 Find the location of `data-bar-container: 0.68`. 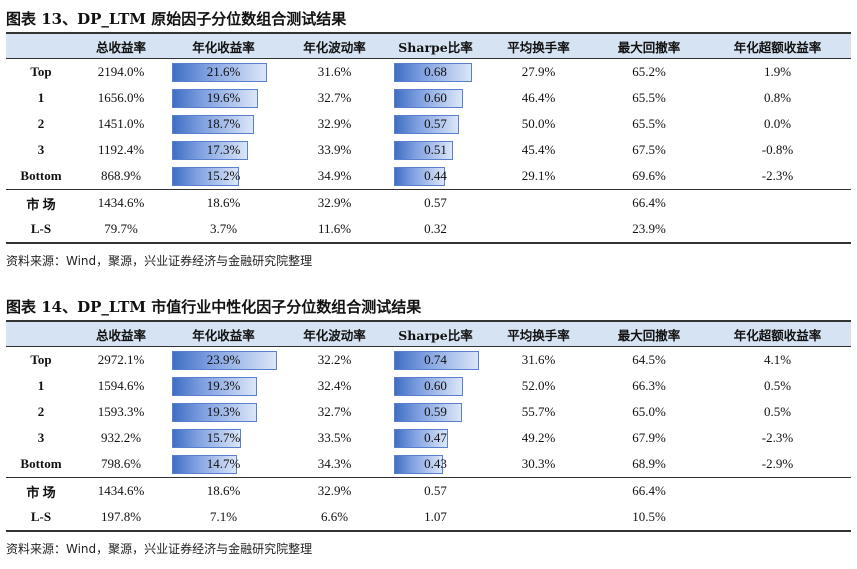

data-bar-container: 0.68 is located at coordinates (435, 72).